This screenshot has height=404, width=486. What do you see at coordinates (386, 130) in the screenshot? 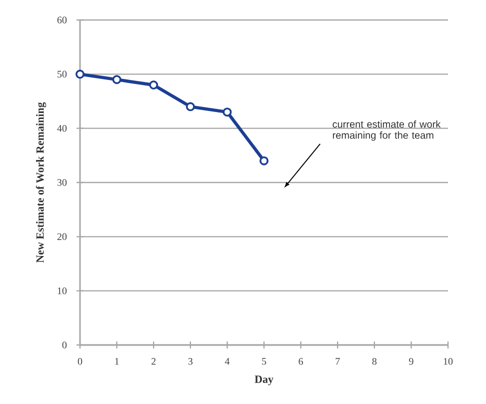
I see `annotation: current estimate of work remaining for the team` at bounding box center [386, 130].